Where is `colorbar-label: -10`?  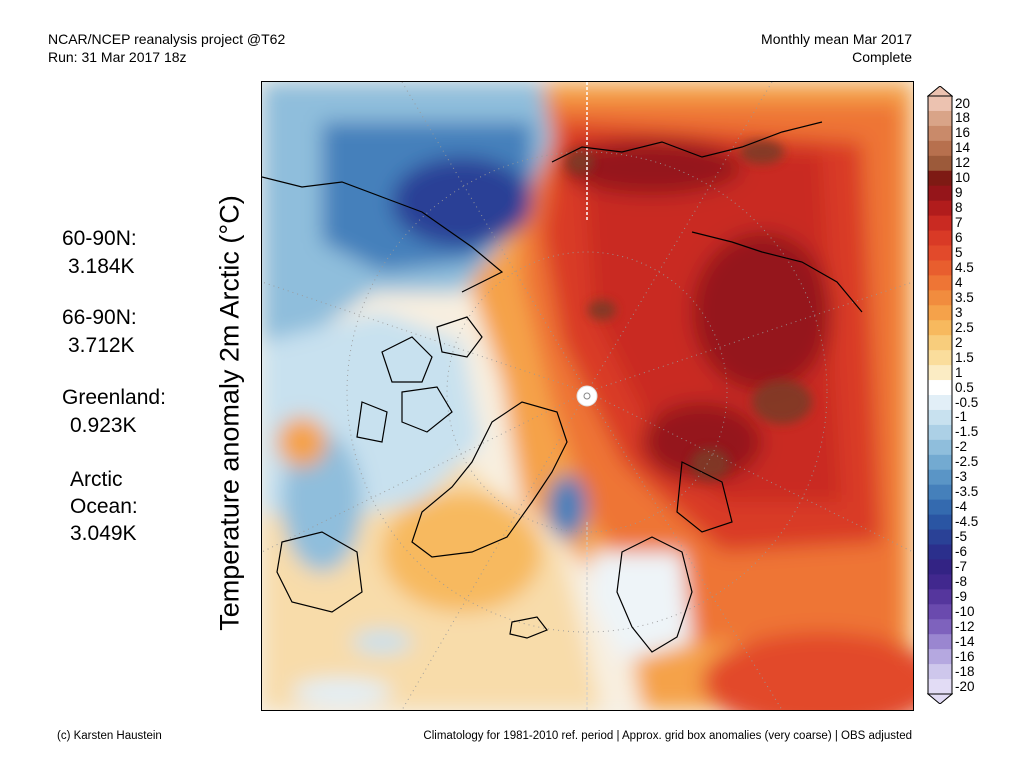 colorbar-label: -10 is located at coordinates (965, 611).